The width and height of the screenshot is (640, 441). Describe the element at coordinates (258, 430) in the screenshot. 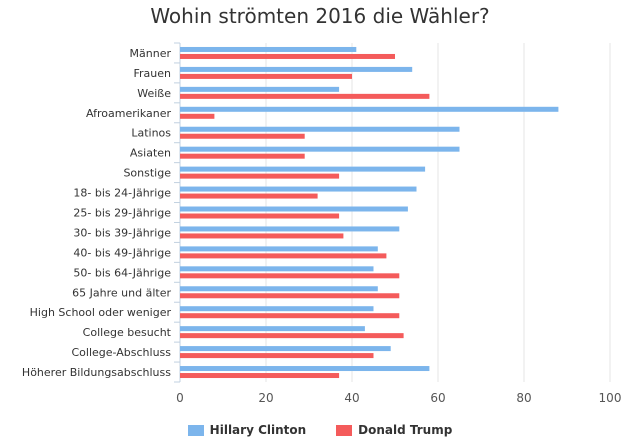

I see `legend-label-clinton: Hillary Clinton` at that location.